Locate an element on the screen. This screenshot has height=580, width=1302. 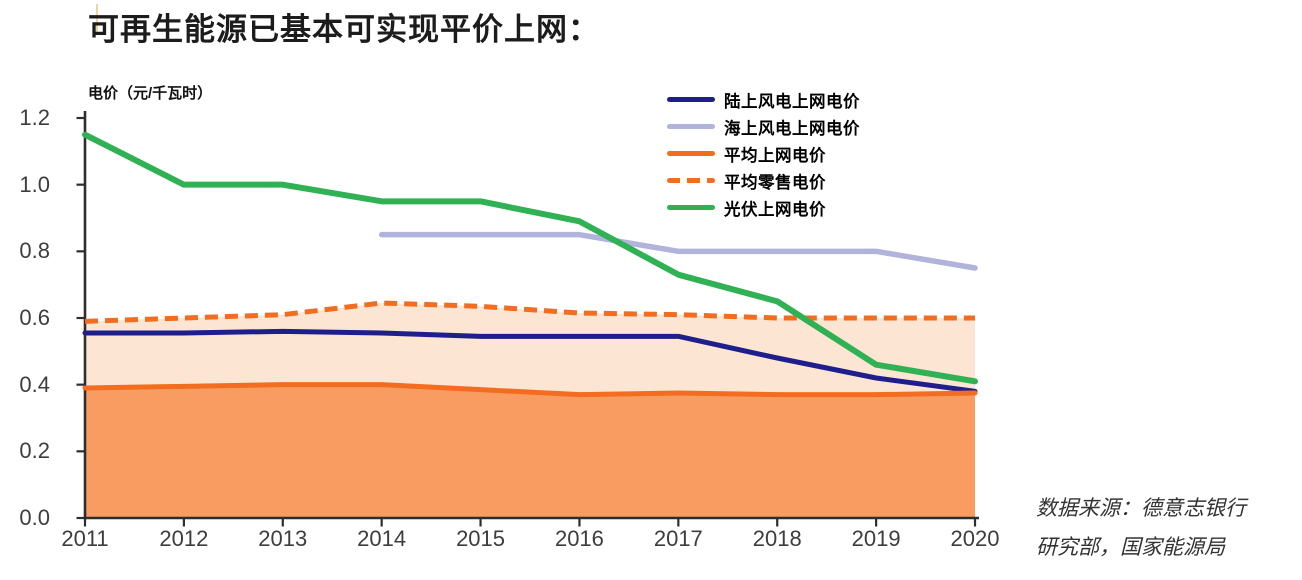
legend-item-onshore-wind: 陆上风电上网电价 is located at coordinates (763, 99).